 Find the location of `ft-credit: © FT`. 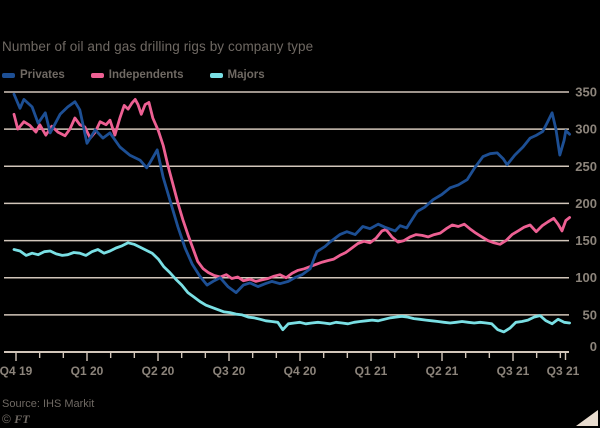

ft-credit: © FT is located at coordinates (16, 419).